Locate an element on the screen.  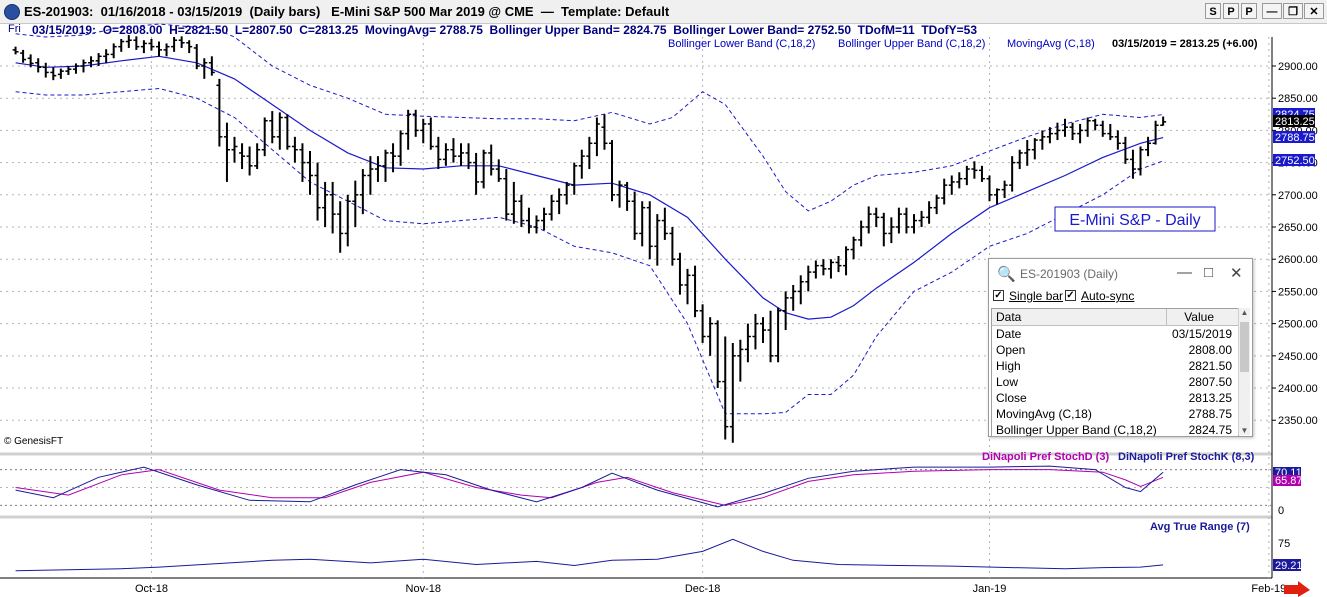
legend-stoch-d: DiNapoli Pref StochD (3) is located at coordinates (1045, 457).